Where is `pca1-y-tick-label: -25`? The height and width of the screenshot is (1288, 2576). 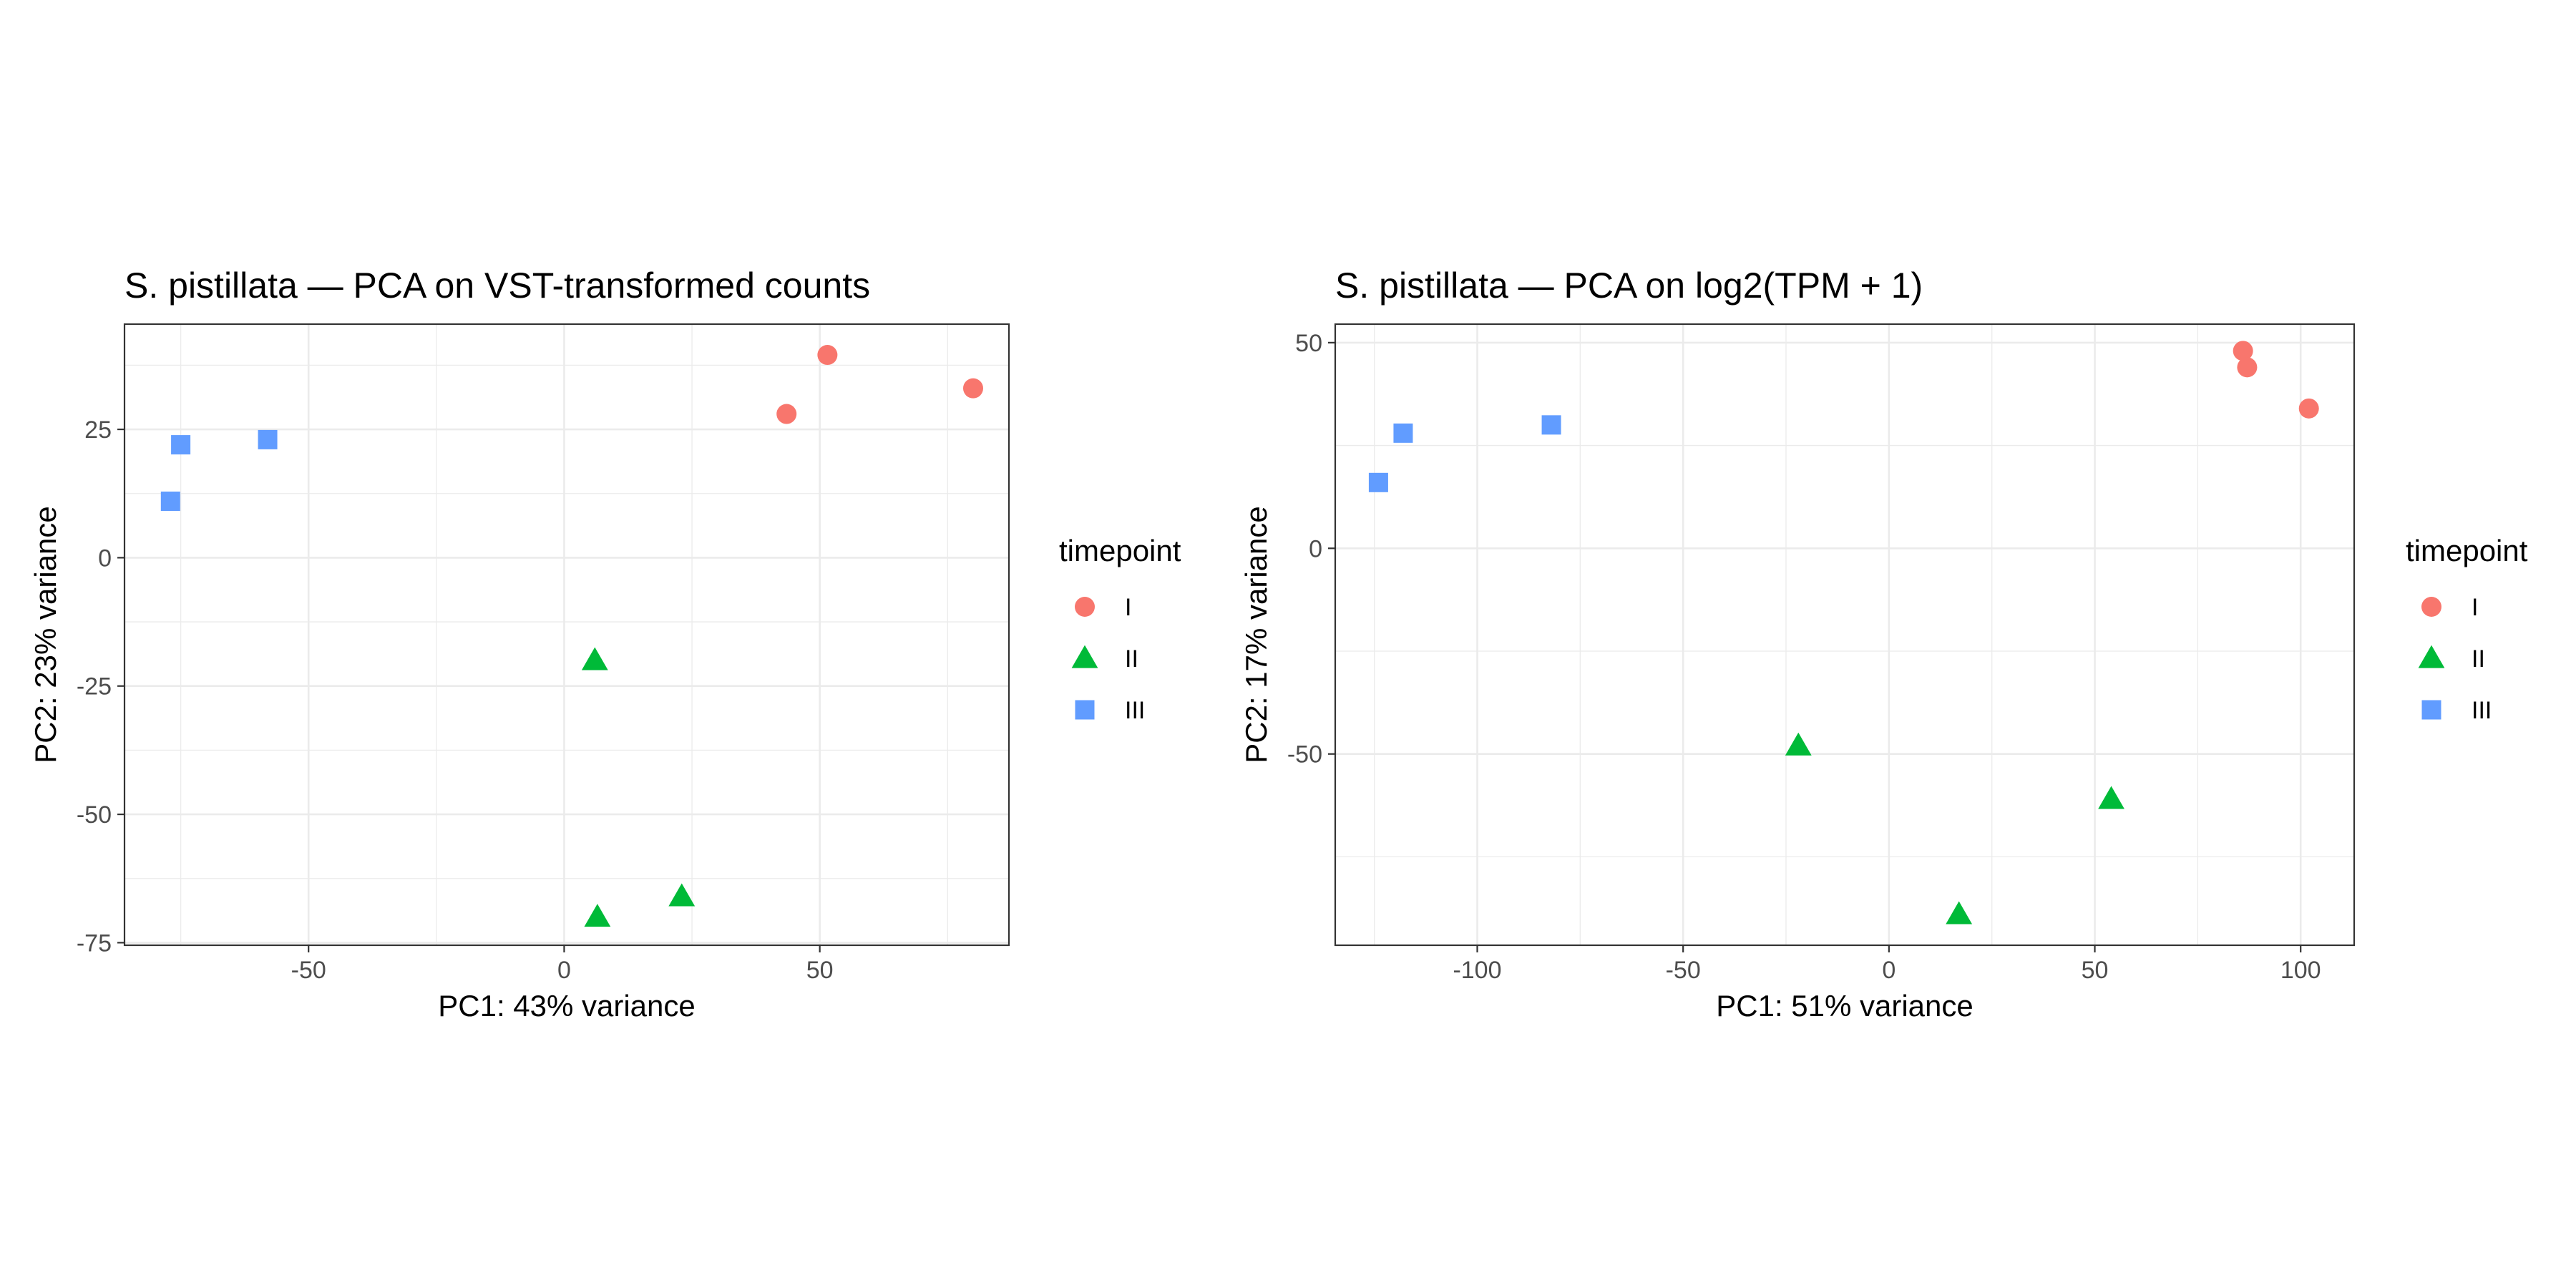 pca1-y-tick-label: -25 is located at coordinates (94, 687).